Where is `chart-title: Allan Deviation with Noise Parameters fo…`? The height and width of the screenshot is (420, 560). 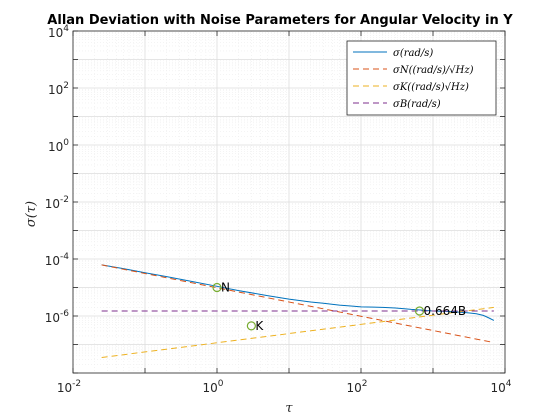 chart-title: Allan Deviation with Noise Parameters fo… is located at coordinates (280, 20).